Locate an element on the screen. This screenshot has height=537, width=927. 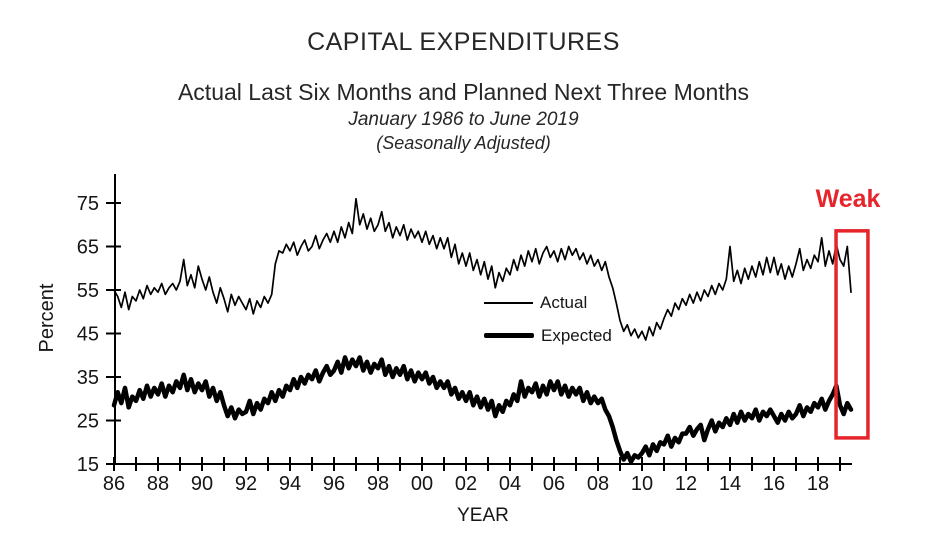
legend-label-actual: Actual is located at coordinates (564, 302).